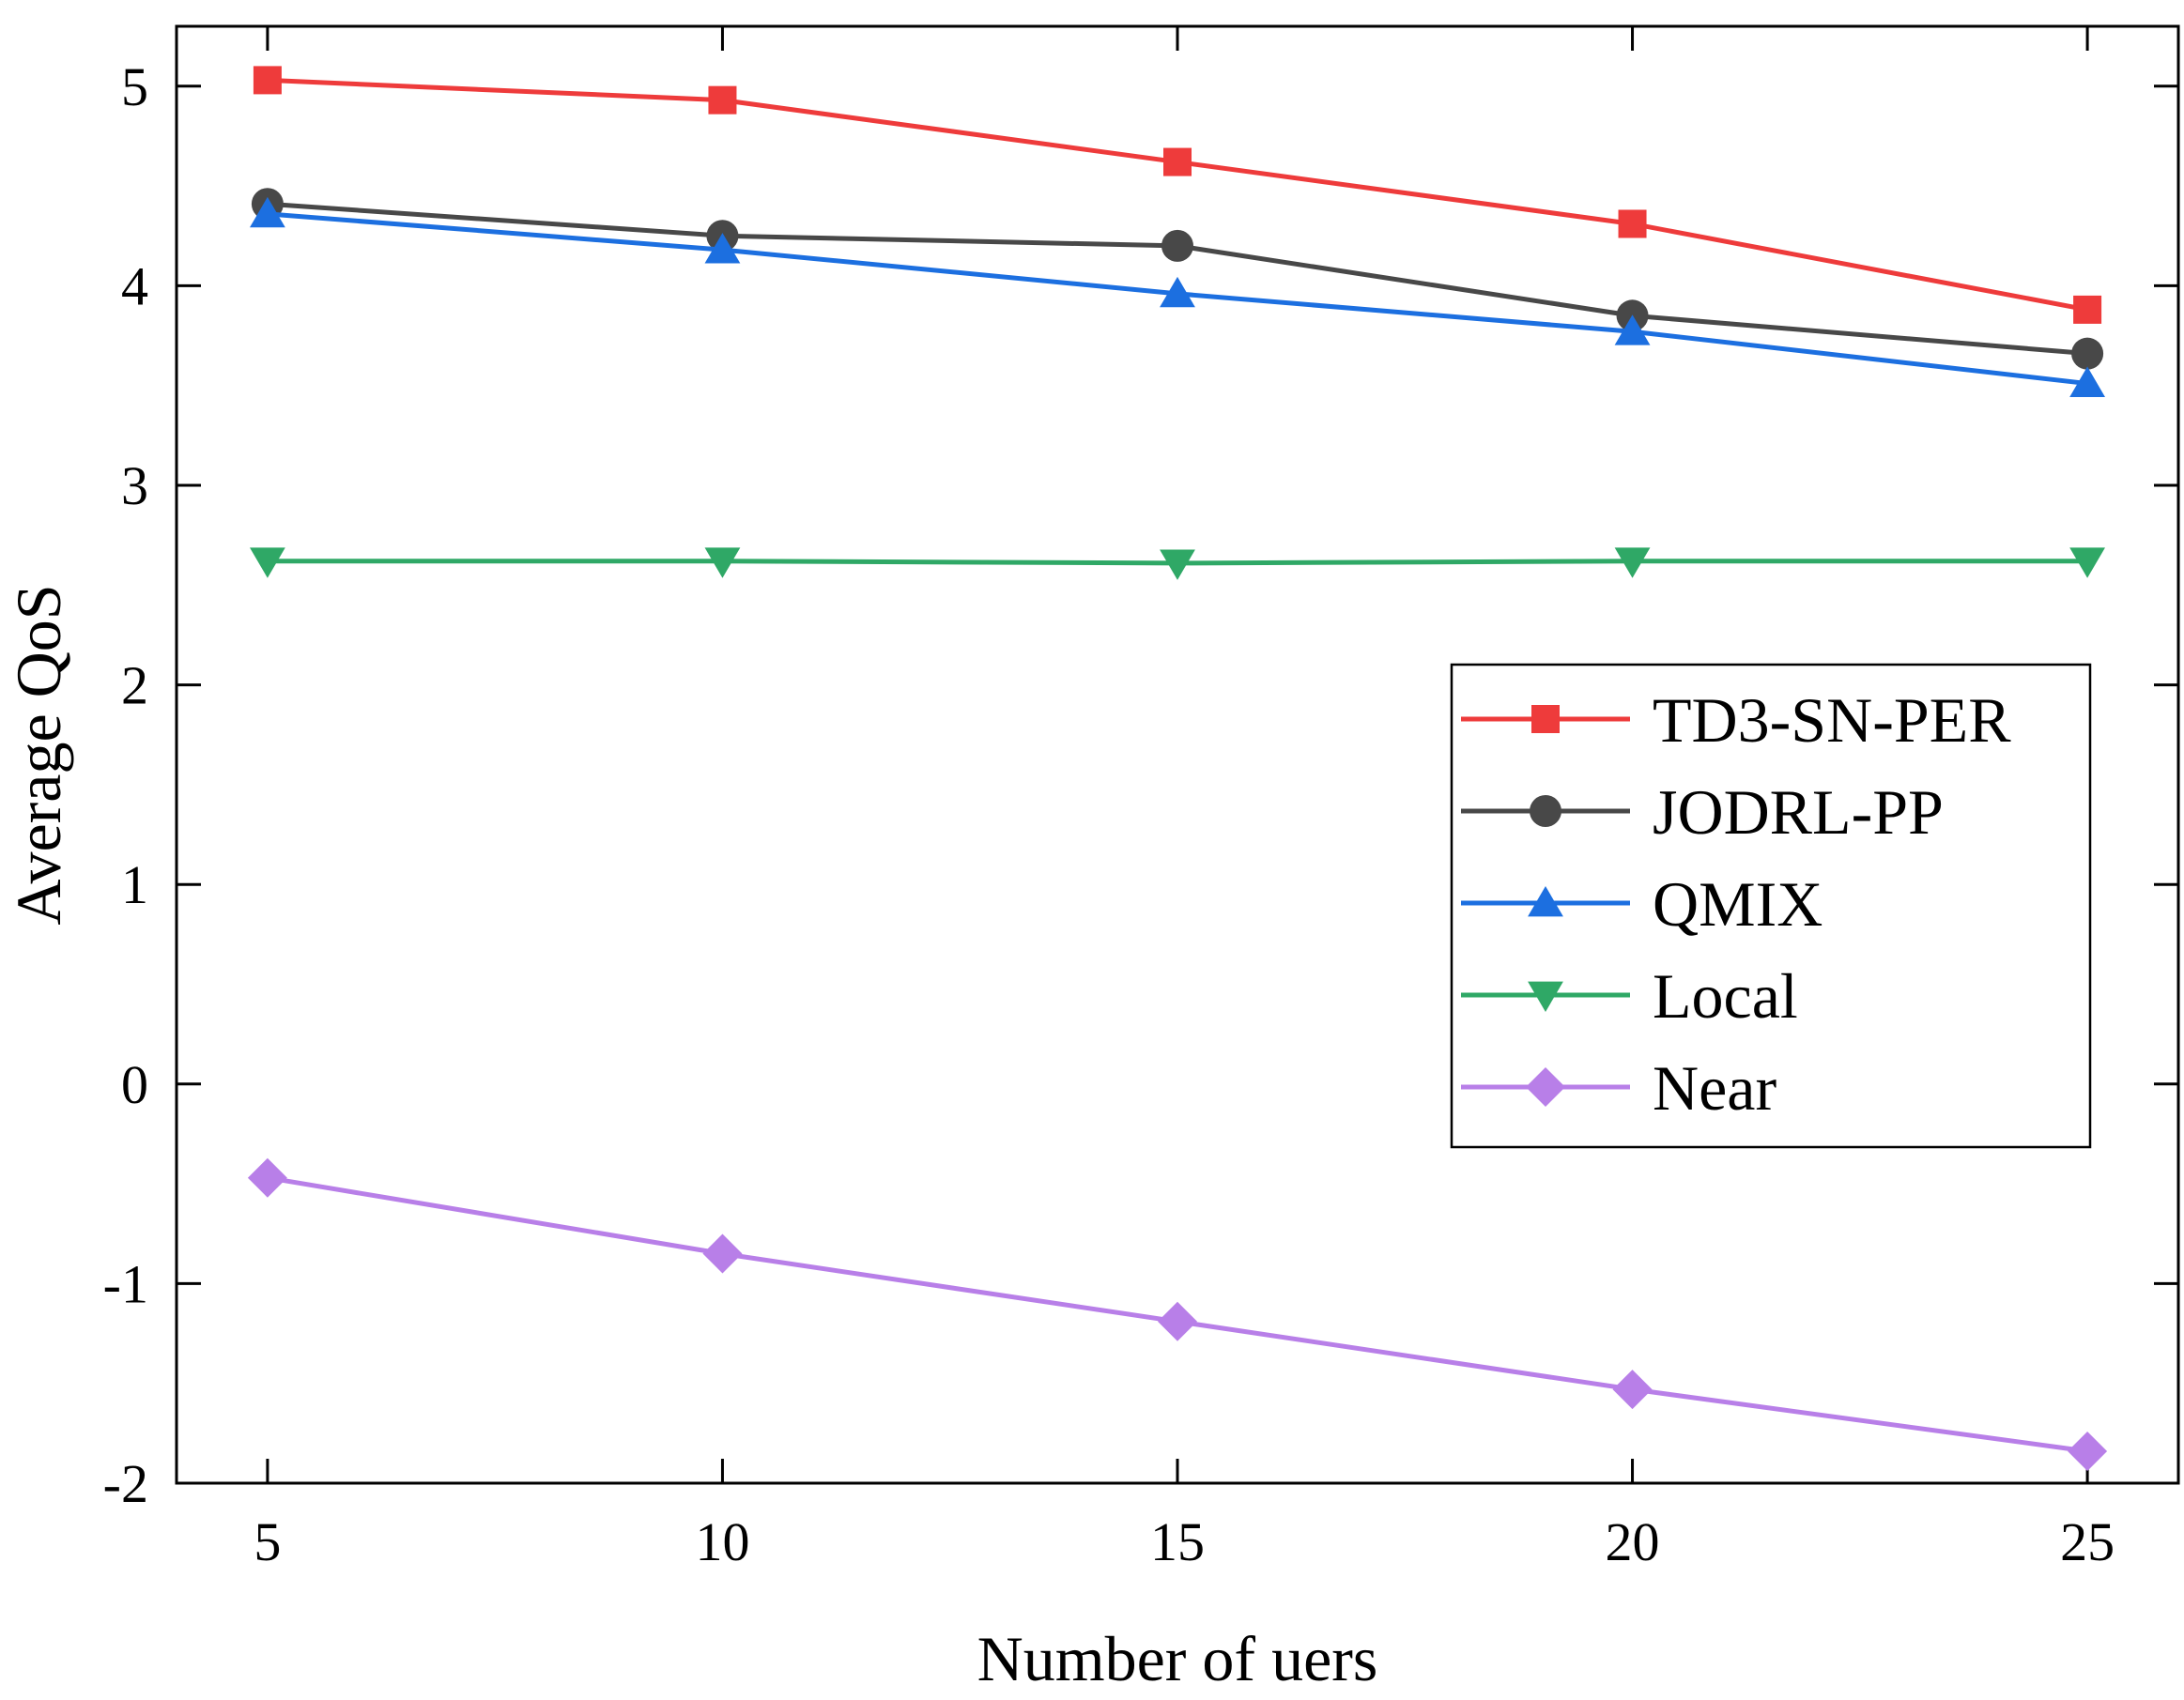  I want to click on legend-label: JODRL-PP, so click(1798, 812).